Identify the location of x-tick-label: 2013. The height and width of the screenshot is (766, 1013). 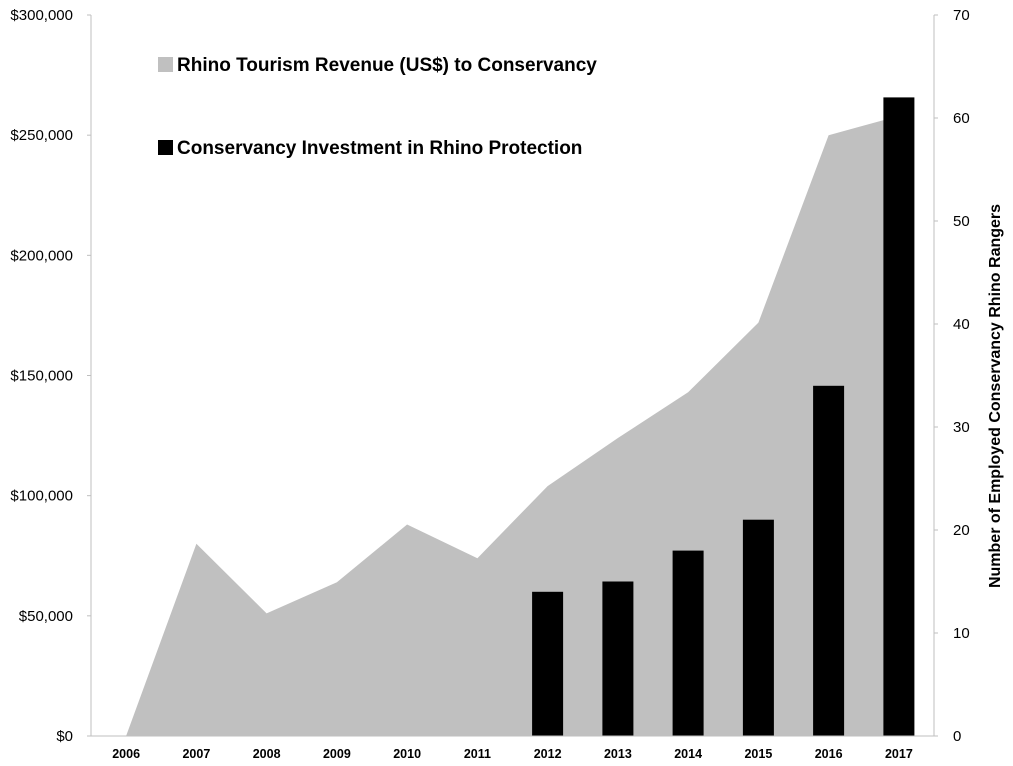
(618, 754).